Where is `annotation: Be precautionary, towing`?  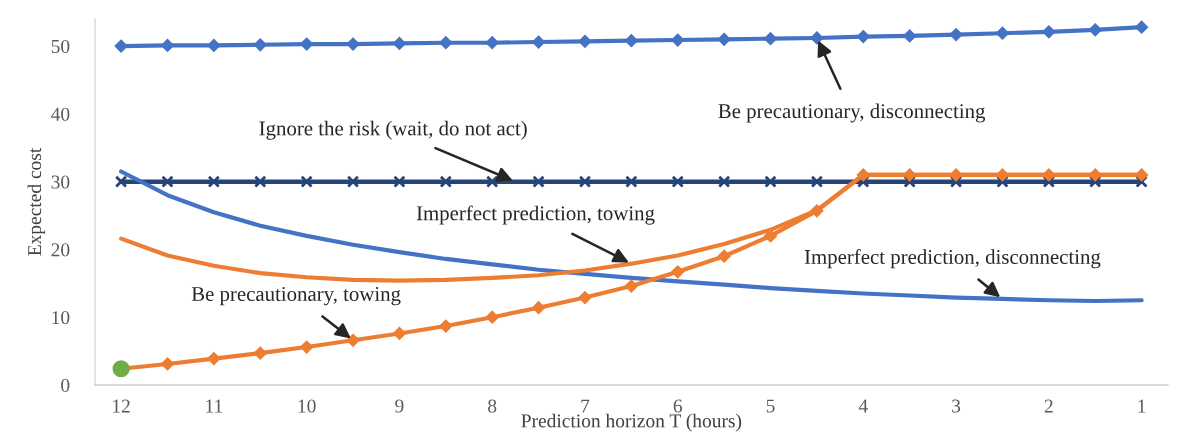
annotation: Be precautionary, towing is located at coordinates (296, 296).